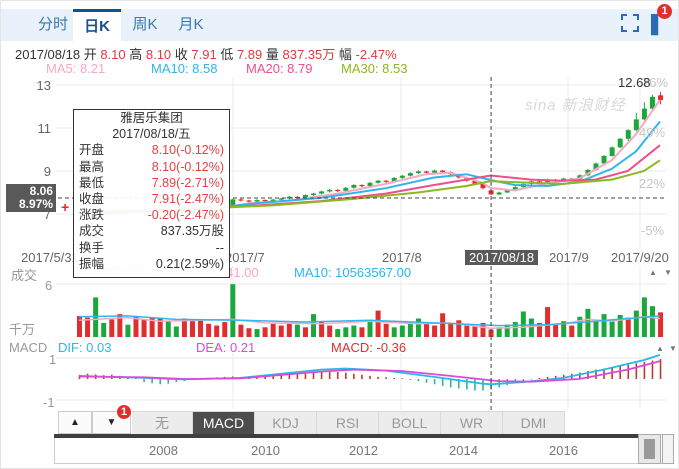  What do you see at coordinates (47, 214) in the screenshot?
I see `price-tick-7: 7` at bounding box center [47, 214].